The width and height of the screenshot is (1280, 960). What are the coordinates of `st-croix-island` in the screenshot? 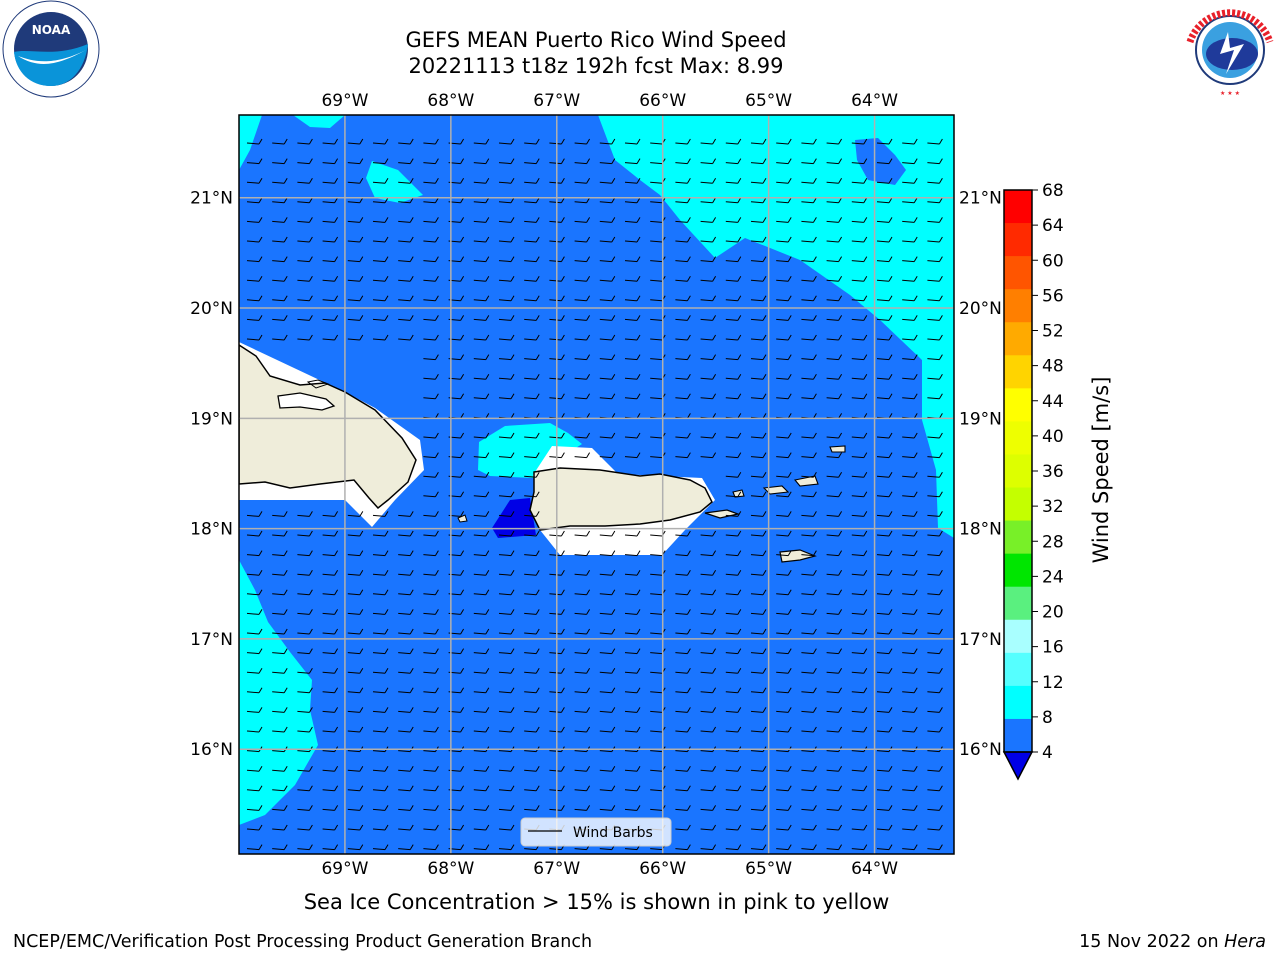 It's located at (798, 556).